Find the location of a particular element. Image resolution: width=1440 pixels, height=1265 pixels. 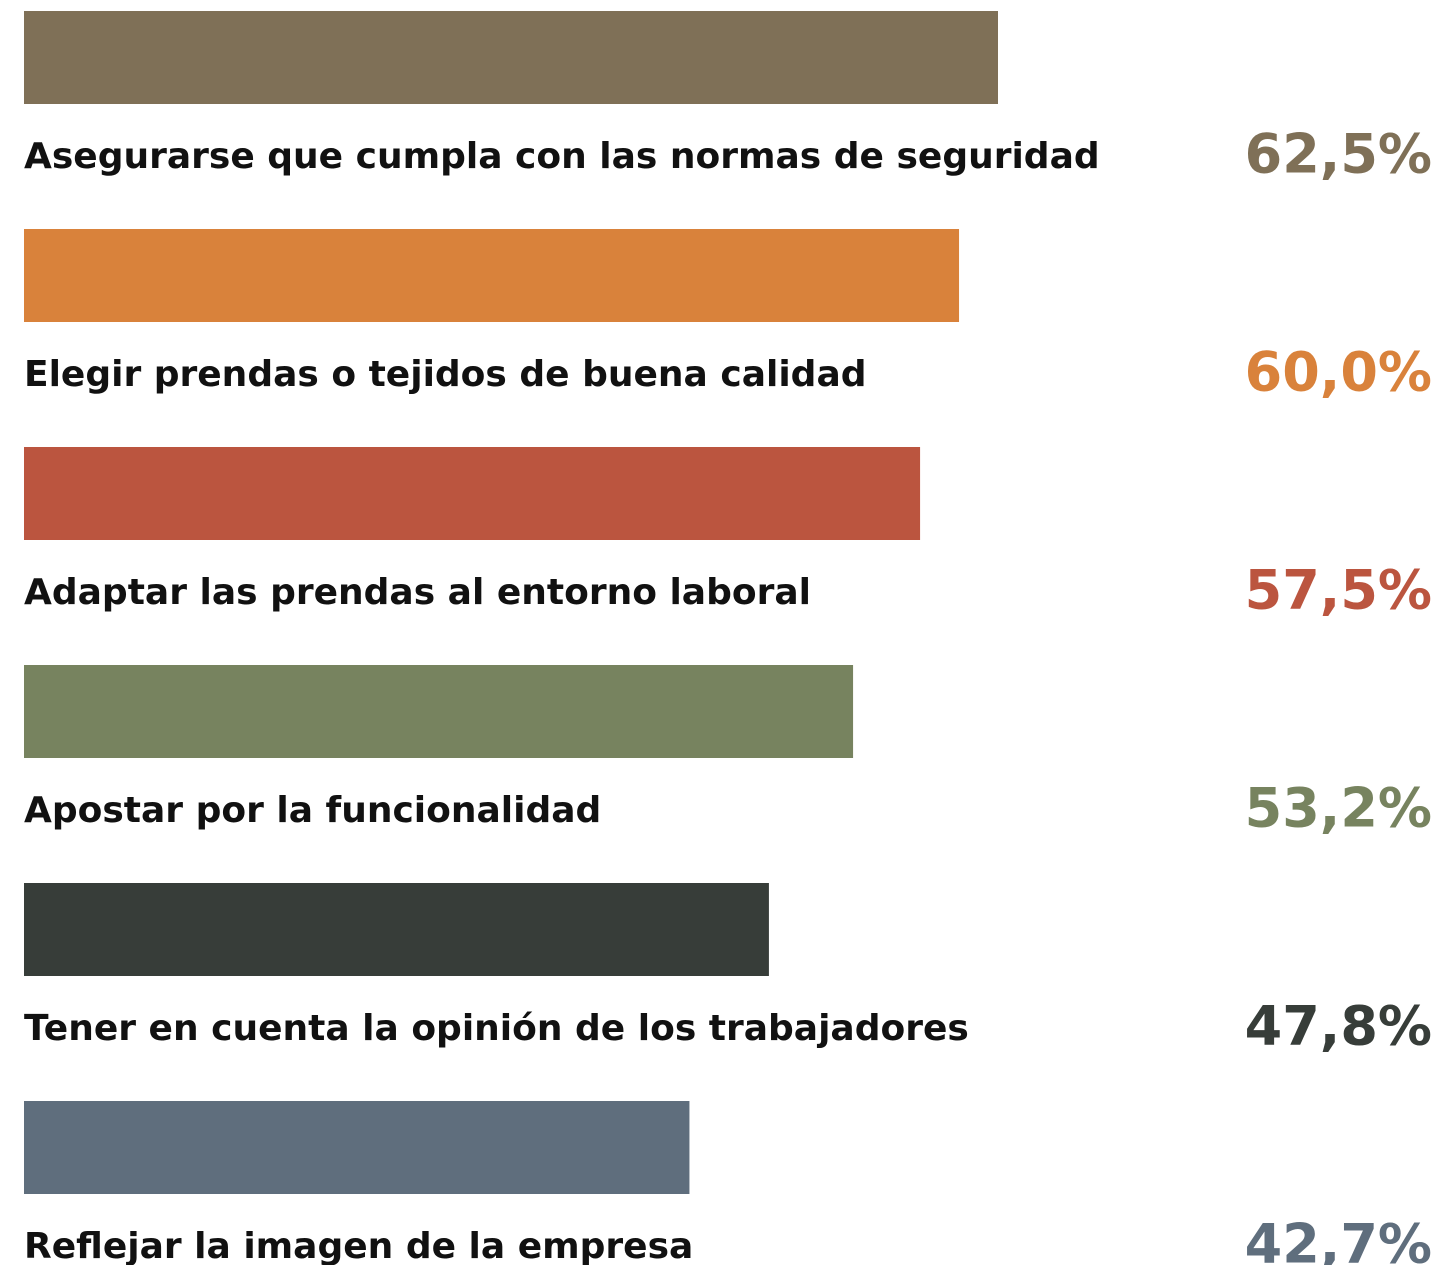

value-label: 42,7% is located at coordinates (1338, 1239).